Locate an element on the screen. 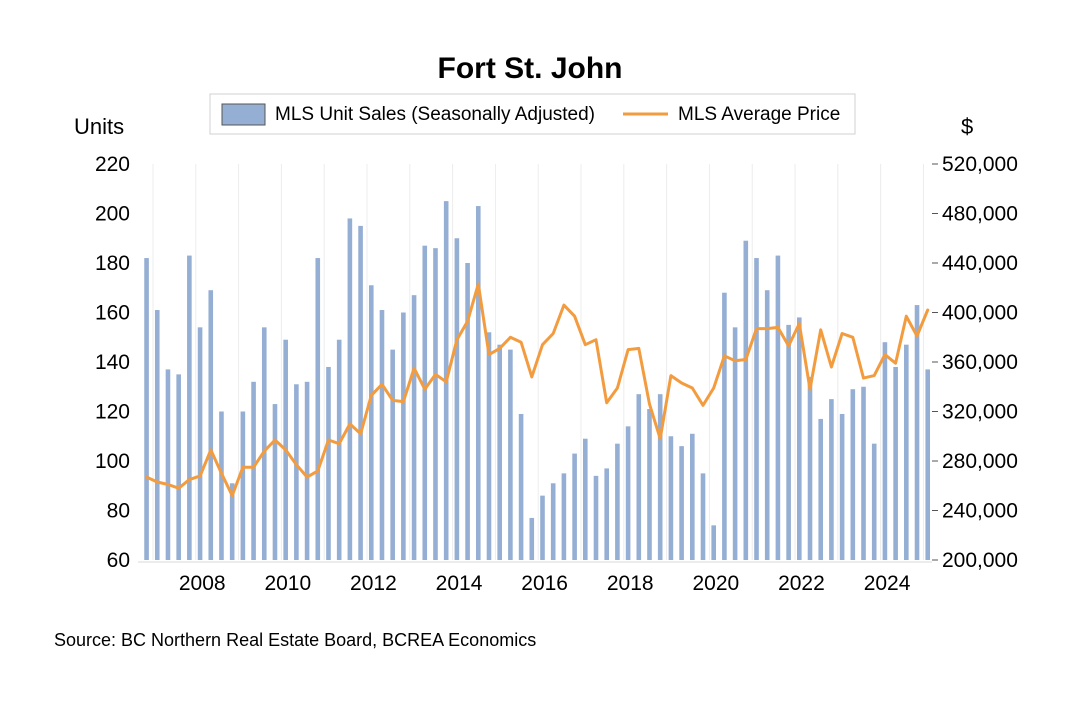 This screenshot has height=708, width=1080. y-right-tick-label: 240,000 is located at coordinates (980, 511).